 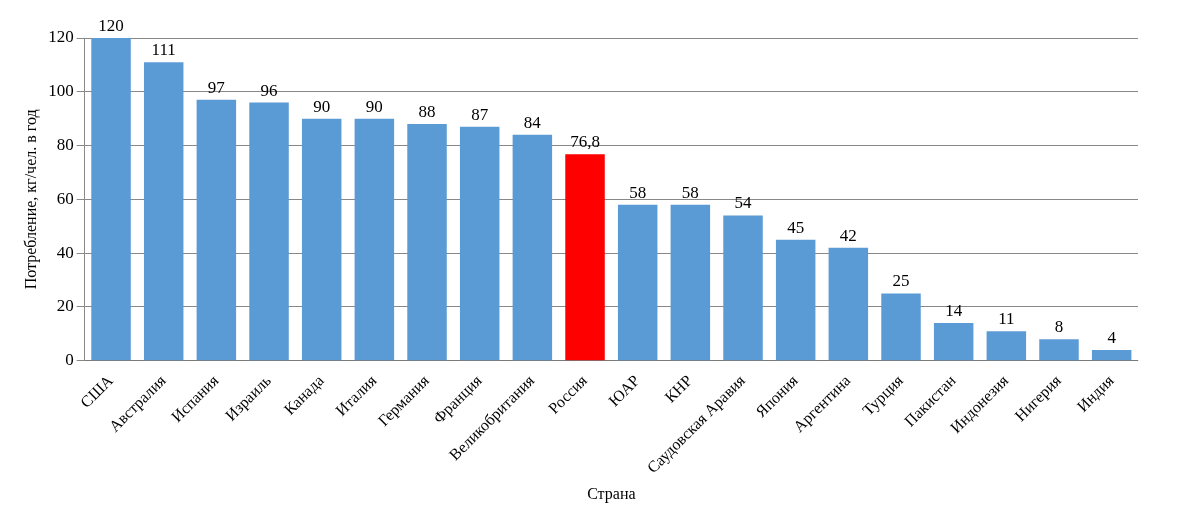 What do you see at coordinates (111, 25) in the screenshot?
I see `data-label: 120` at bounding box center [111, 25].